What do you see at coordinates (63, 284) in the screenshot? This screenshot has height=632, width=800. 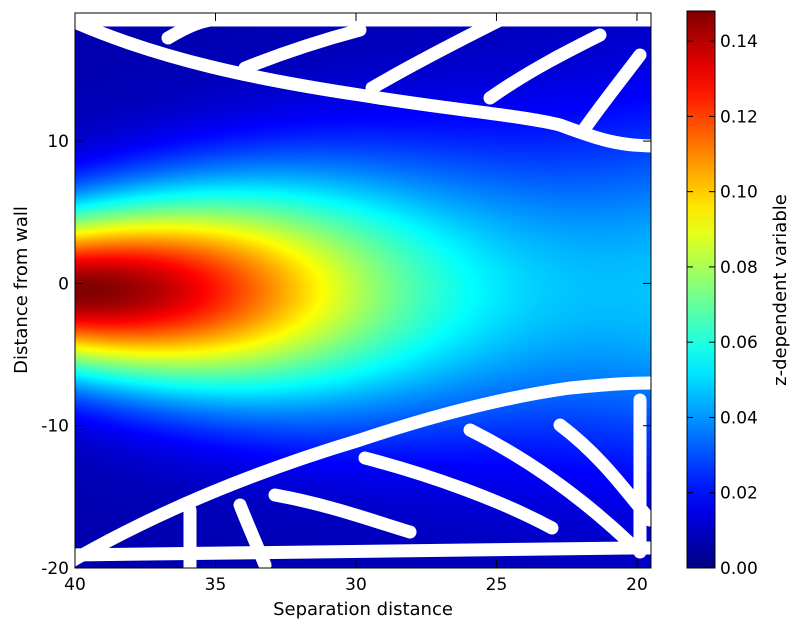 I see `y-tick-label: 0` at bounding box center [63, 284].